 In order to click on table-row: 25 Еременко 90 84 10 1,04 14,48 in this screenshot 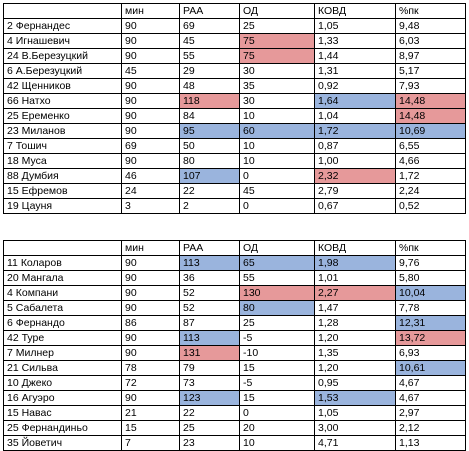, I will do `click(234, 116)`.